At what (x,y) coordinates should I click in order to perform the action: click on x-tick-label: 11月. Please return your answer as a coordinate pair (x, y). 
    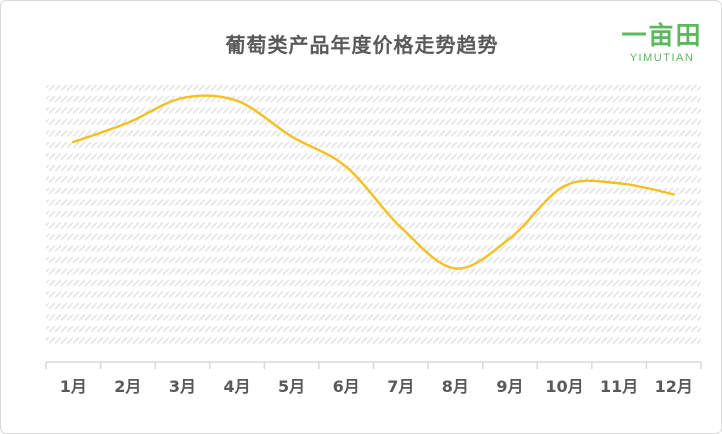
    Looking at the image, I should click on (619, 386).